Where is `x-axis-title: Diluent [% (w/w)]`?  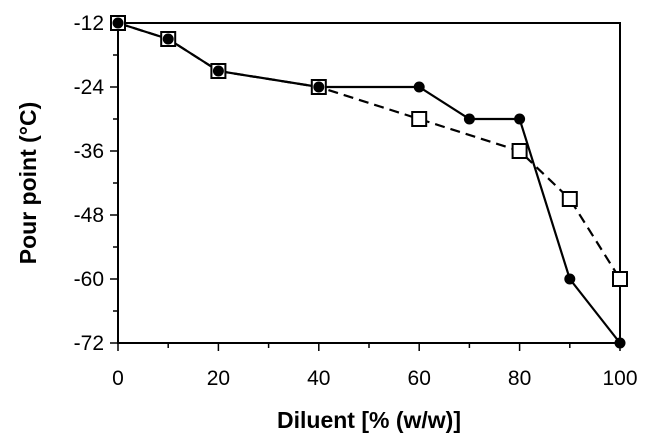
x-axis-title: Diluent [% (w/w)] is located at coordinates (369, 420).